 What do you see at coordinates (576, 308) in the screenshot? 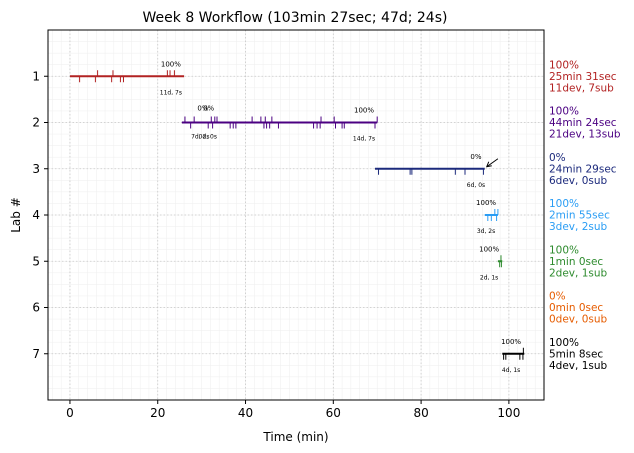
I see `lab-6-summary-line: 0min 0sec` at bounding box center [576, 308].